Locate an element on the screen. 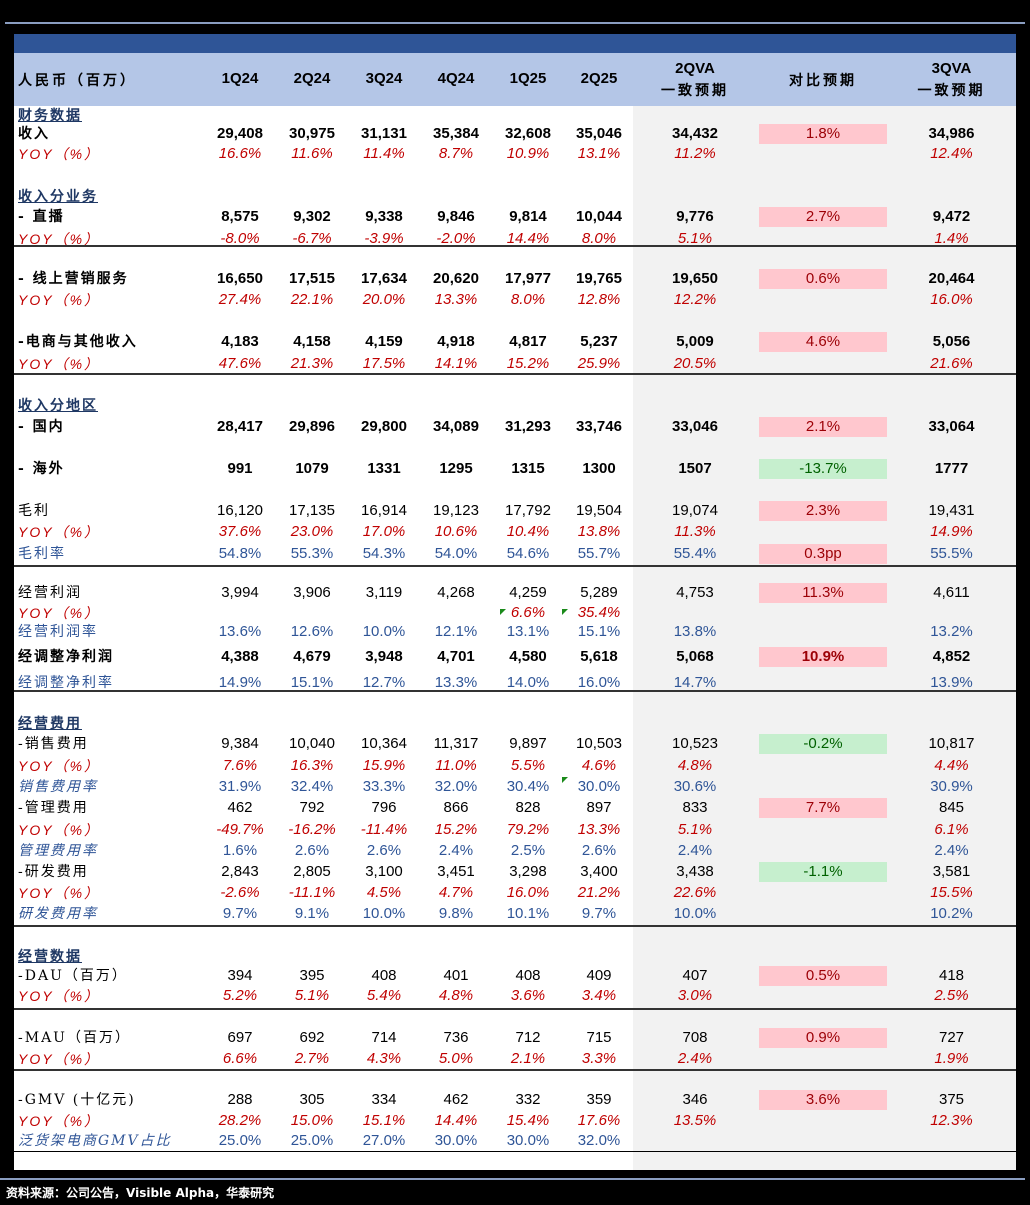 This screenshot has width=1030, height=1205. cell-3qva-consensus: 55.5% is located at coordinates (951, 553).